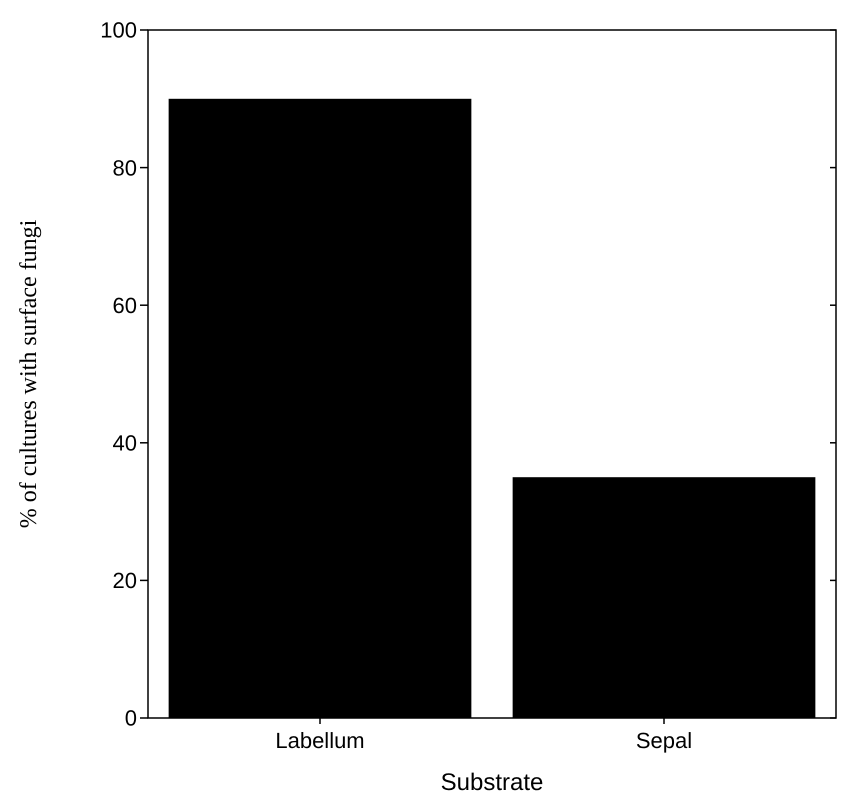 Image resolution: width=844 pixels, height=811 pixels. What do you see at coordinates (124, 167) in the screenshot?
I see `y-tick-label: 80` at bounding box center [124, 167].